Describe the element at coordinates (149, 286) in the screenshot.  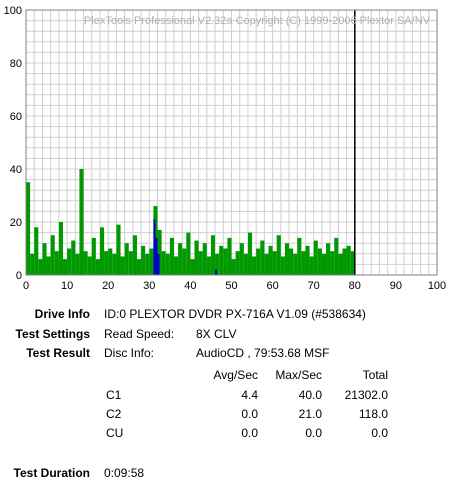
I see `x-tick-label: 30` at that location.